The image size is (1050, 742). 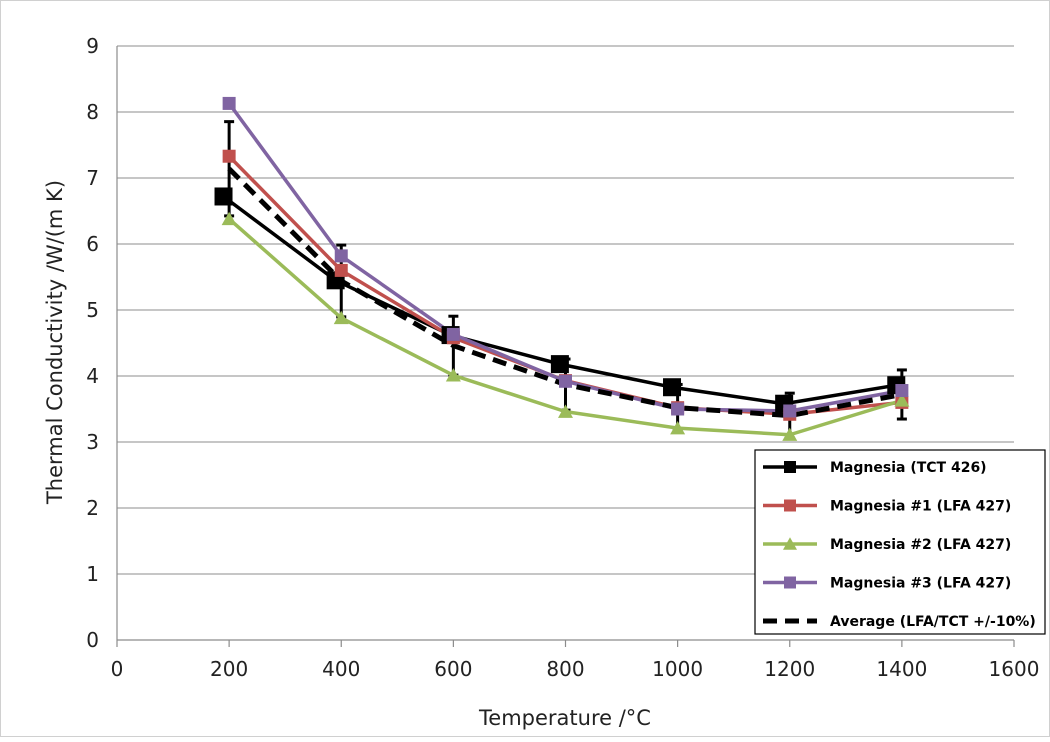 I want to click on y-tick-label: 4, so click(x=92, y=376).